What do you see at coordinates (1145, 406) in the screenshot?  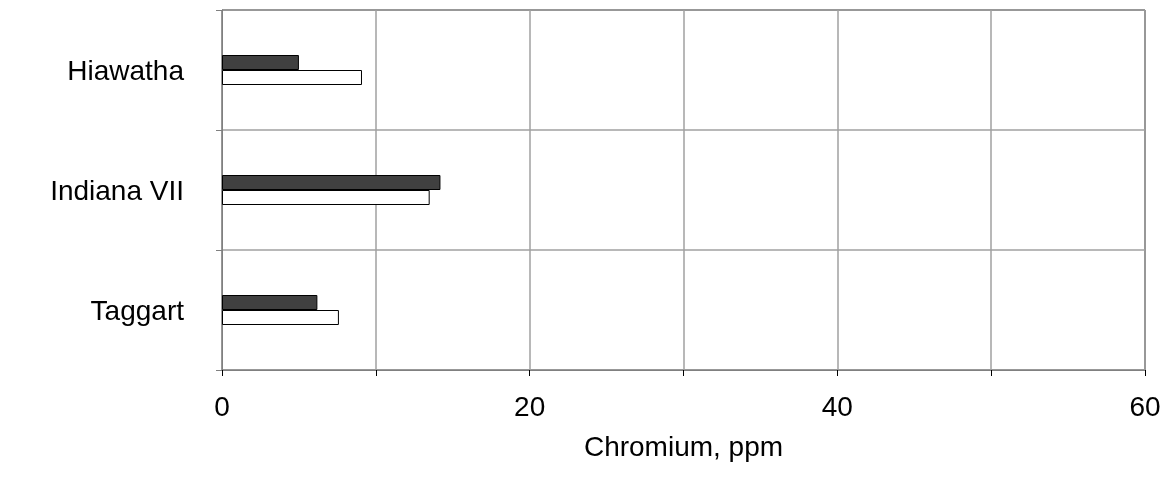 I see `x-tick-label: 60` at bounding box center [1145, 406].